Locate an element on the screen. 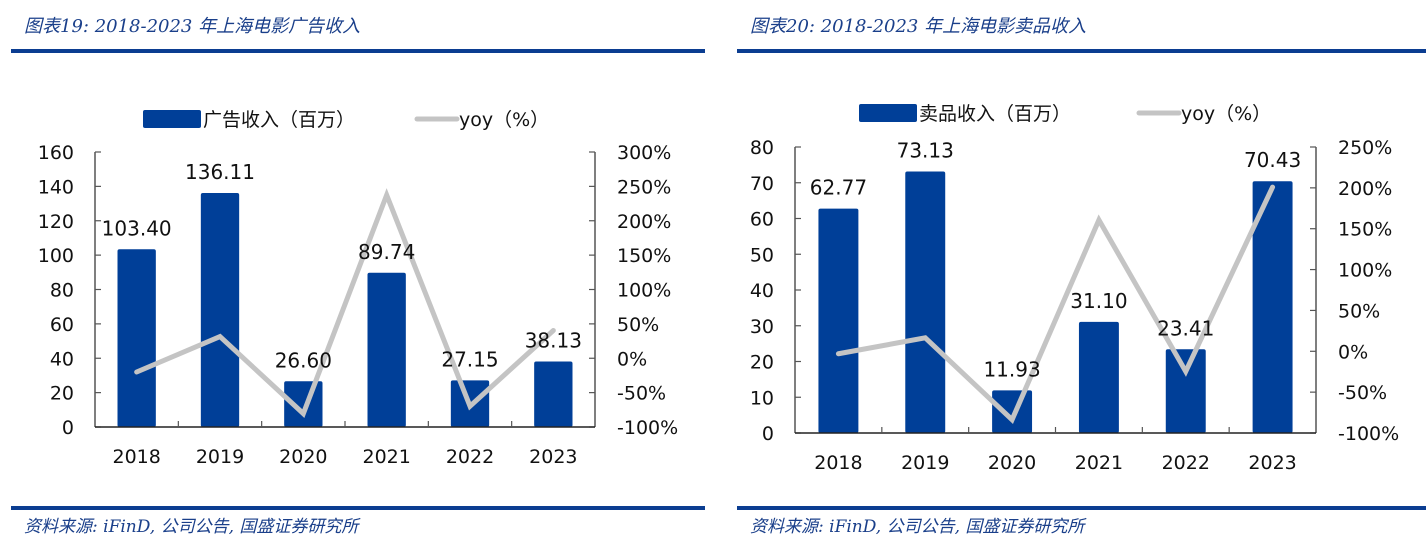  bar-data-label: 62.77 is located at coordinates (838, 188).